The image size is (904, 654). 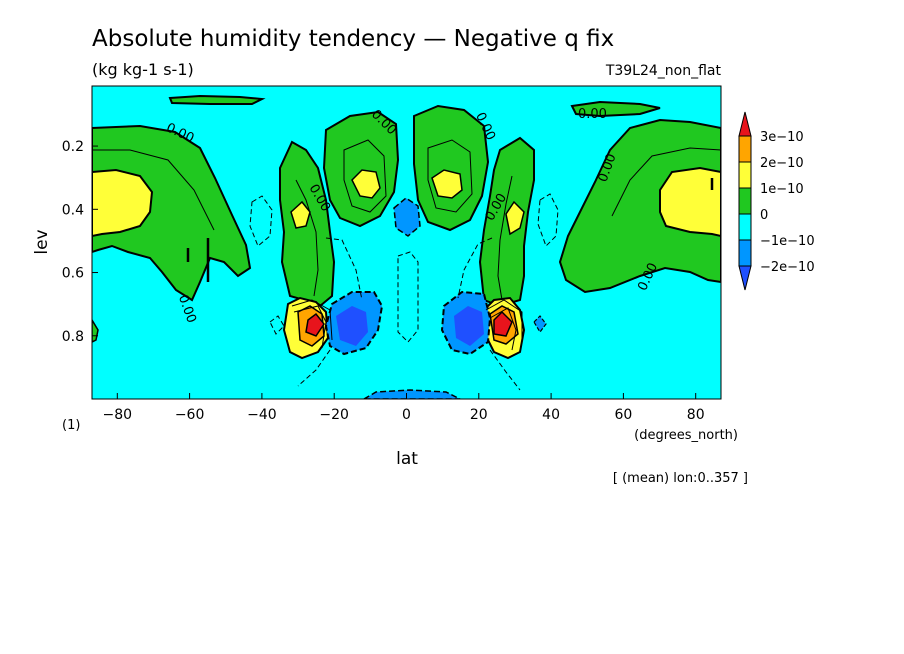 I want to click on region-yellow-left-inner, so click(x=366, y=184).